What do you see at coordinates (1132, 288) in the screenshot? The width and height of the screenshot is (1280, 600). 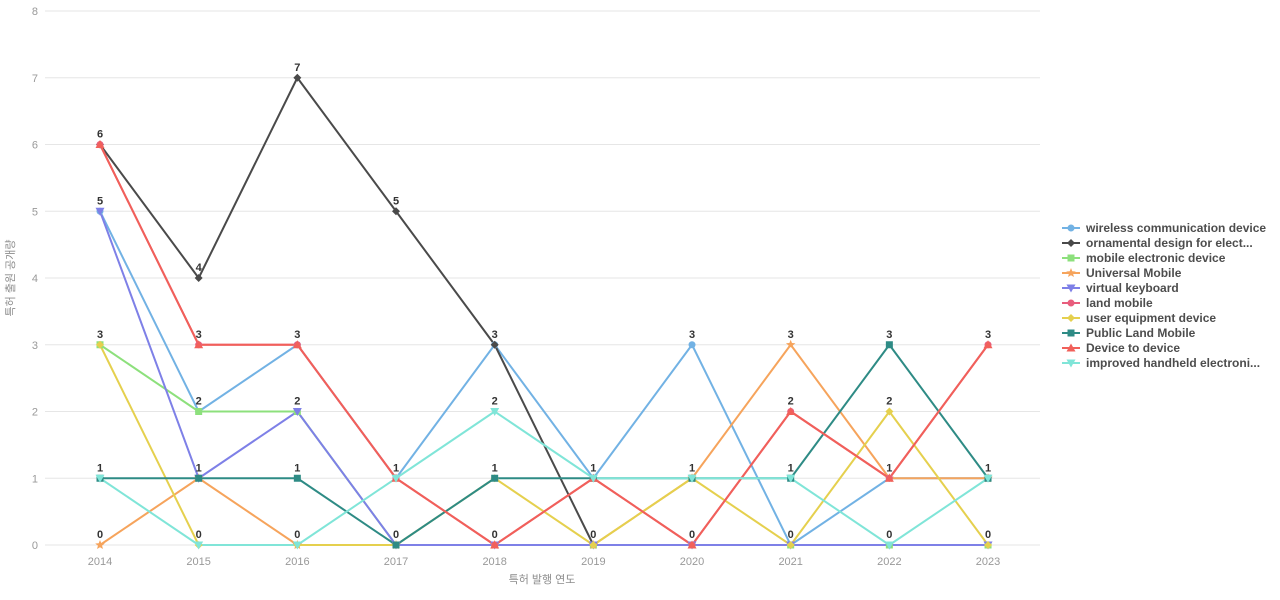 I see `legend-label: virtual keyboard` at bounding box center [1132, 288].